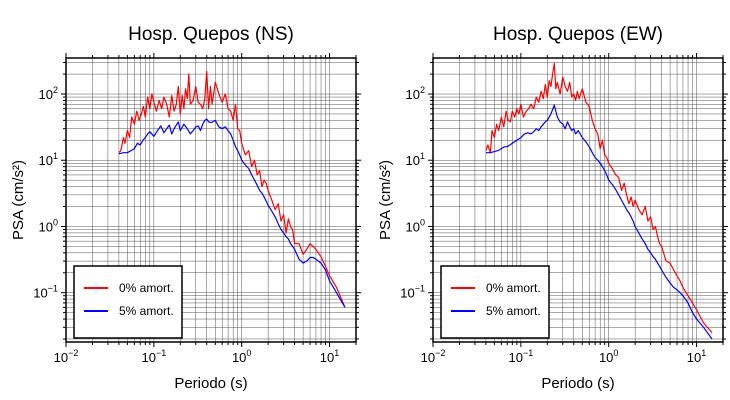 The image size is (730, 400). I want to click on chart-title: Hosp. Quepos (NS), so click(211, 34).